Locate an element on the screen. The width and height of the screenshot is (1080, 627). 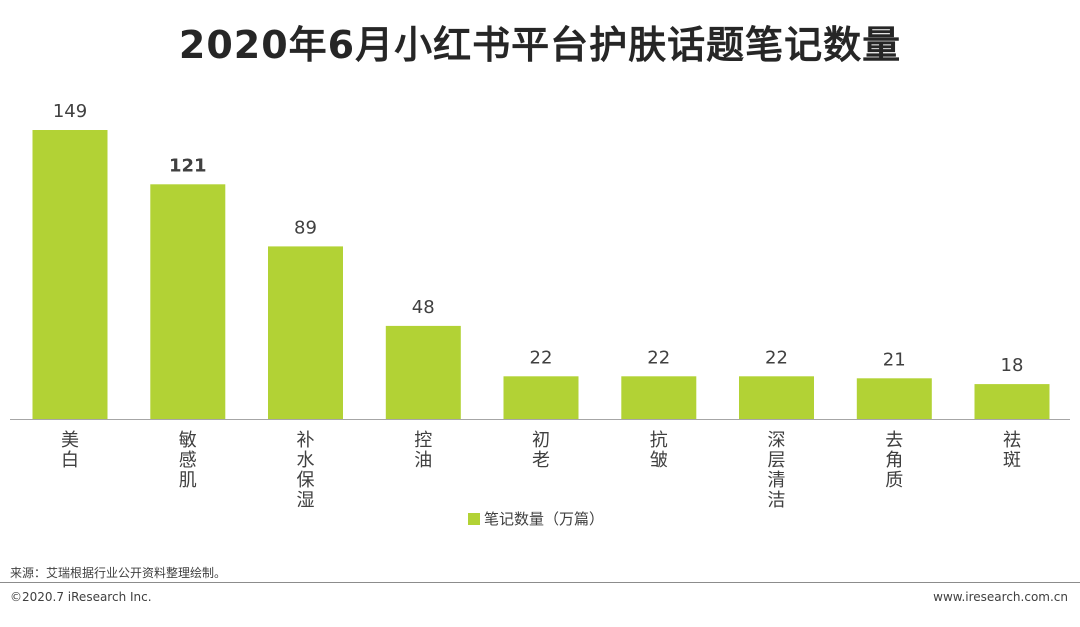
value-label-3: 48 is located at coordinates (423, 307).